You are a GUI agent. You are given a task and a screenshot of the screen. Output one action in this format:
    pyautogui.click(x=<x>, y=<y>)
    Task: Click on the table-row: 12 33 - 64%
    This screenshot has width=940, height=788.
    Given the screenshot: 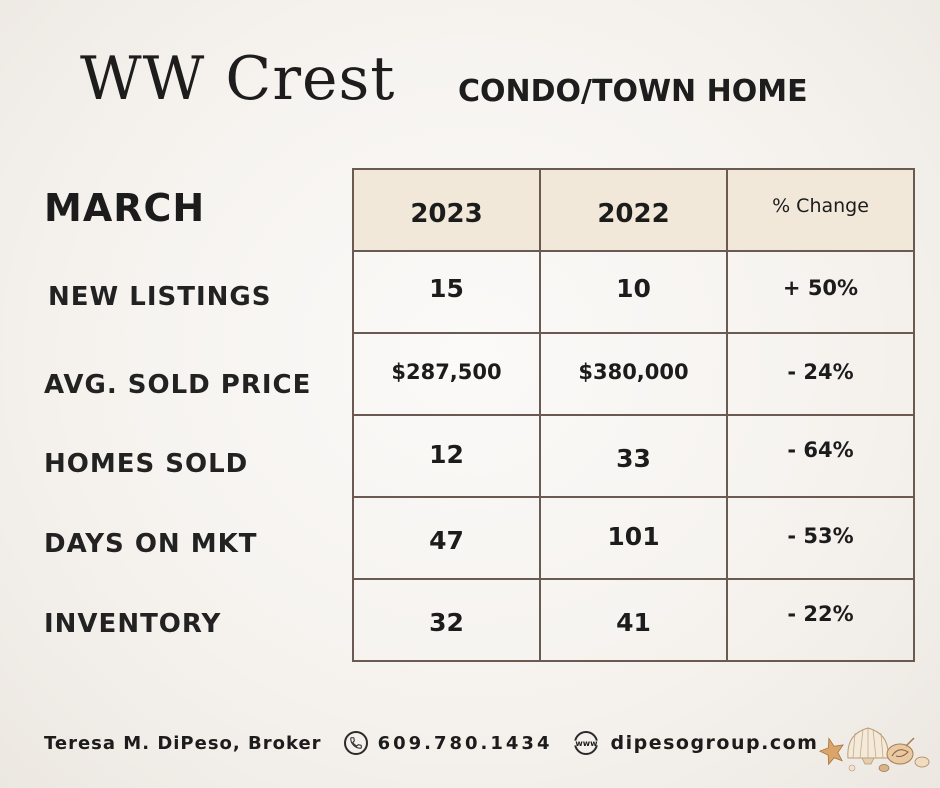 What is the action you would take?
    pyautogui.click(x=633, y=456)
    